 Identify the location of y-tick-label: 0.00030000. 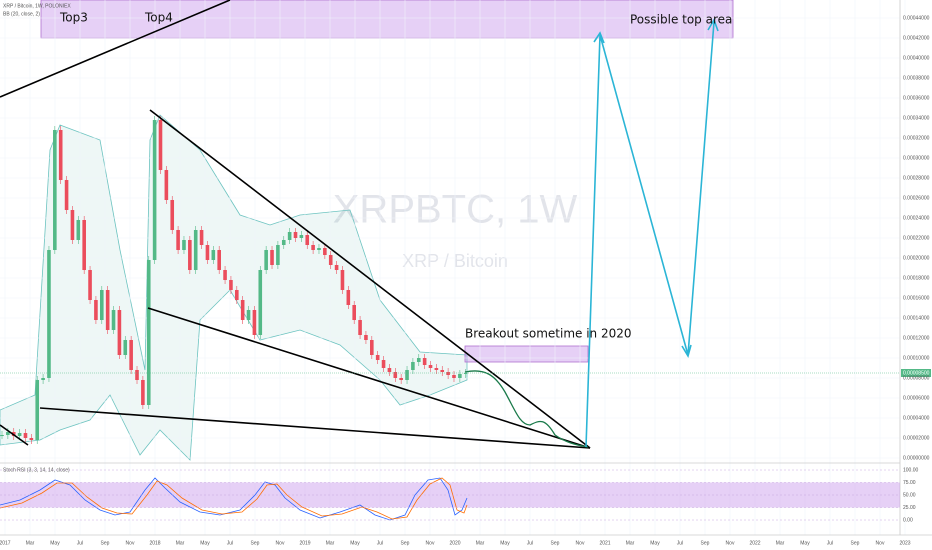
(916, 158).